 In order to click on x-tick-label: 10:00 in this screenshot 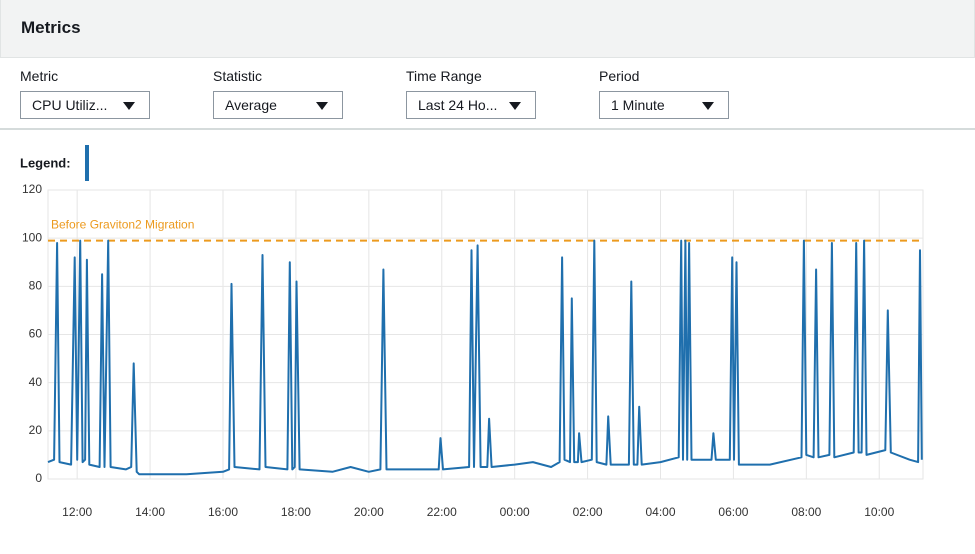, I will do `click(879, 512)`.